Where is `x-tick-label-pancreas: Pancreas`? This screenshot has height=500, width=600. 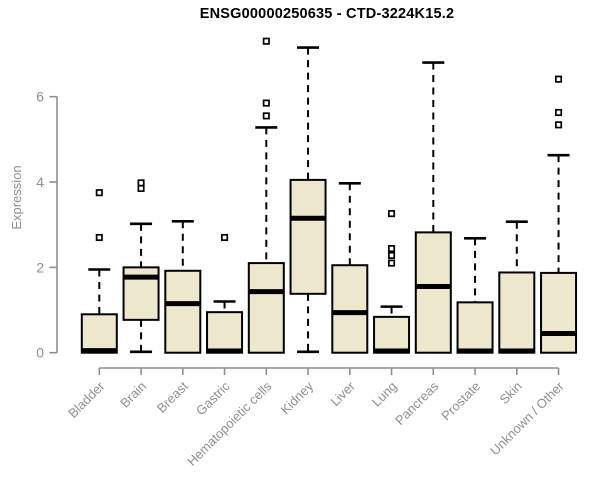
x-tick-label-pancreas: Pancreas is located at coordinates (417, 403).